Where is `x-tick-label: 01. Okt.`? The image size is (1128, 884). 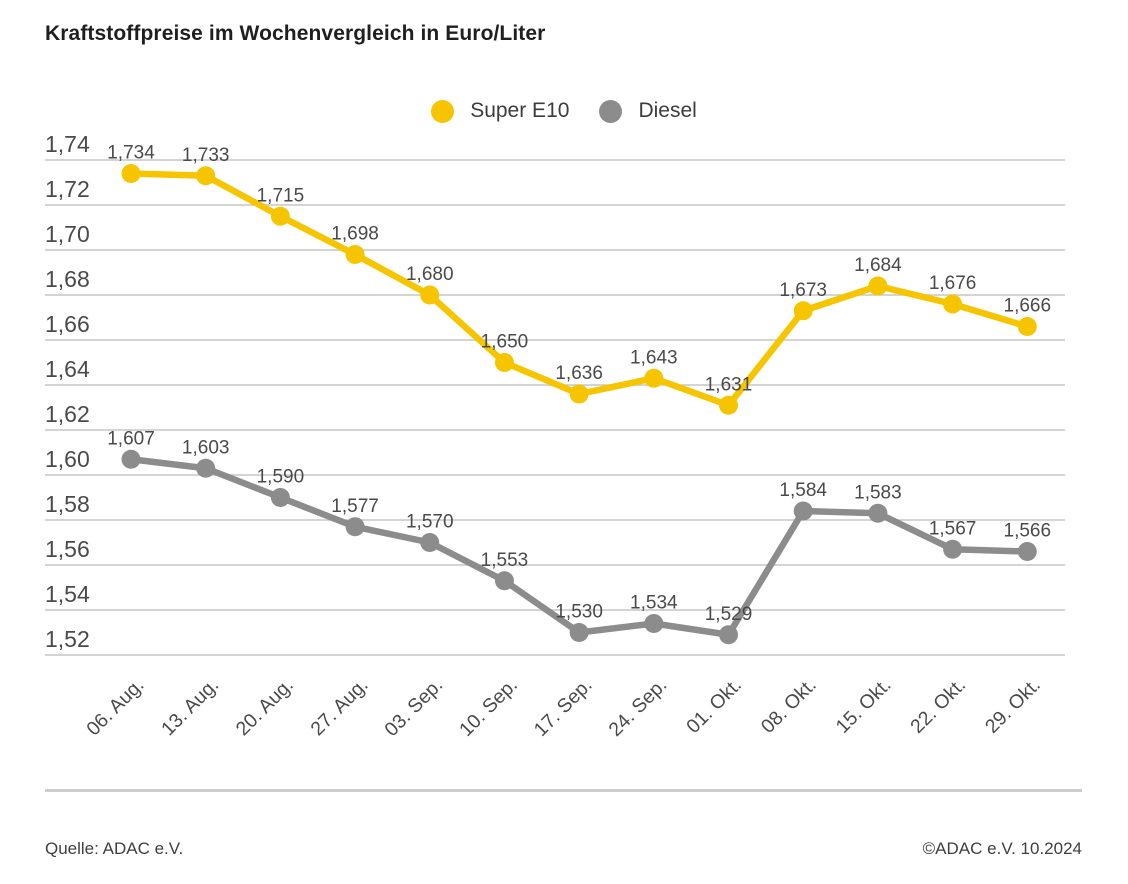 x-tick-label: 01. Okt. is located at coordinates (714, 706).